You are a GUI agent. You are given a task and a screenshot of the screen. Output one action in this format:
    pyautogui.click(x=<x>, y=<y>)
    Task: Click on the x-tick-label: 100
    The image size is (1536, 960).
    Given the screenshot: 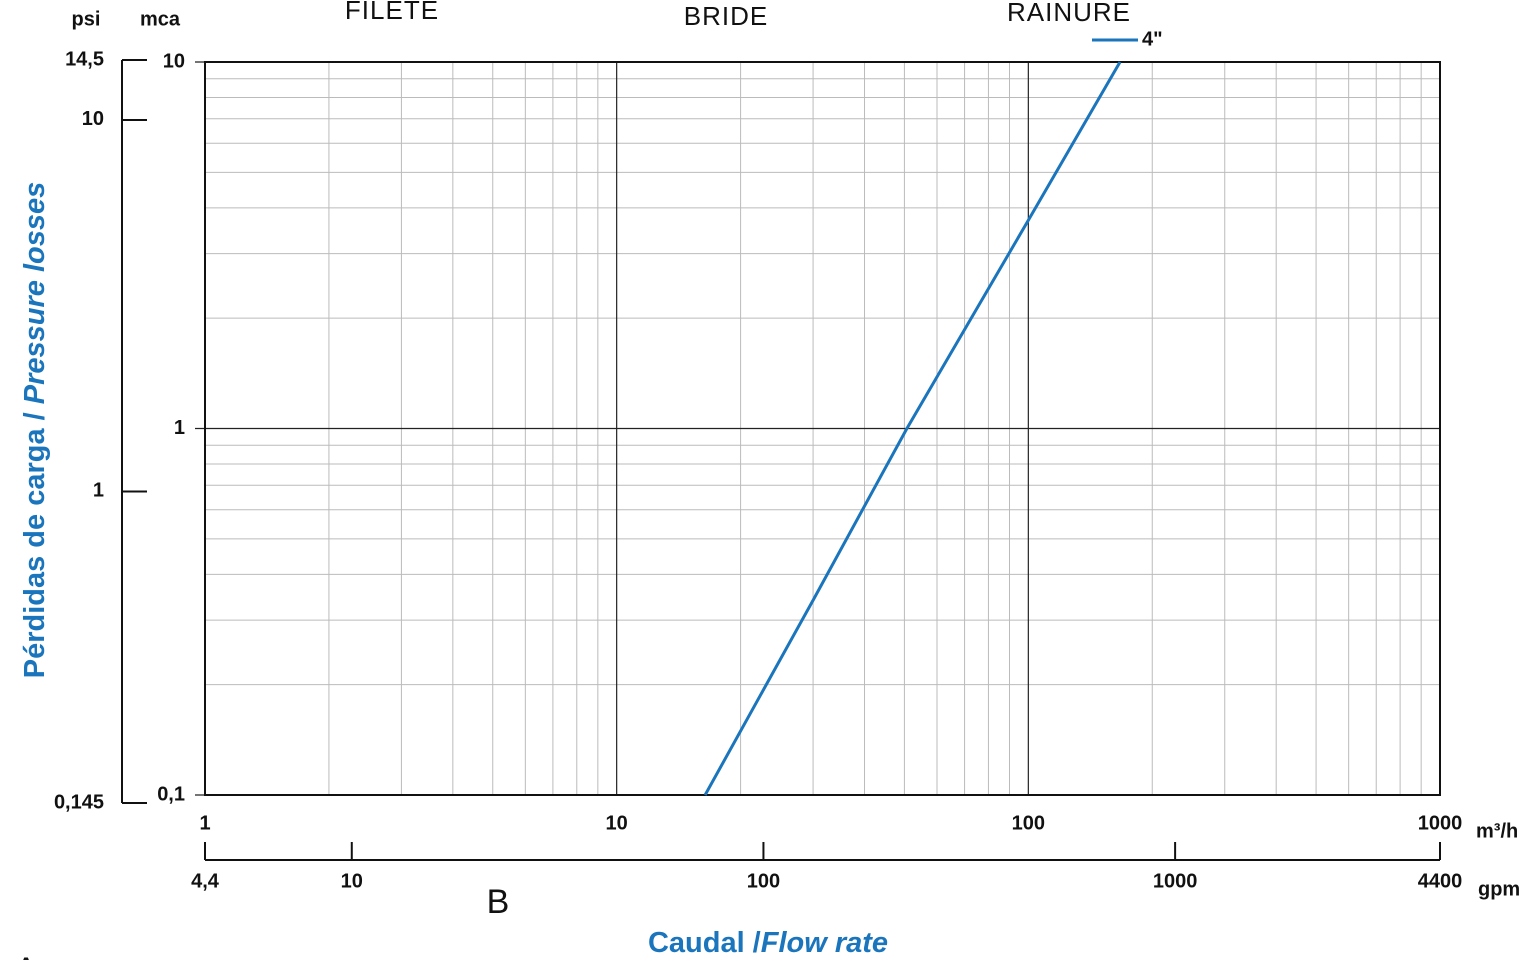 What is the action you would take?
    pyautogui.click(x=1028, y=823)
    